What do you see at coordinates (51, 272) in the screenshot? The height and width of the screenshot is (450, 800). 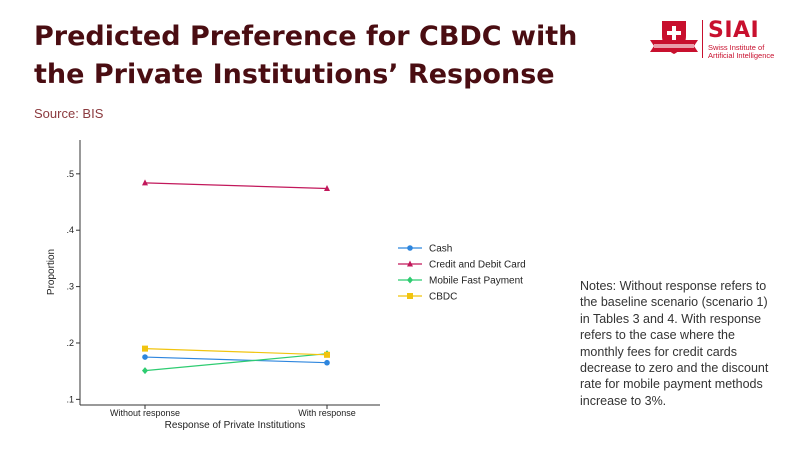 I see `y-axis-title: Proportion` at bounding box center [51, 272].